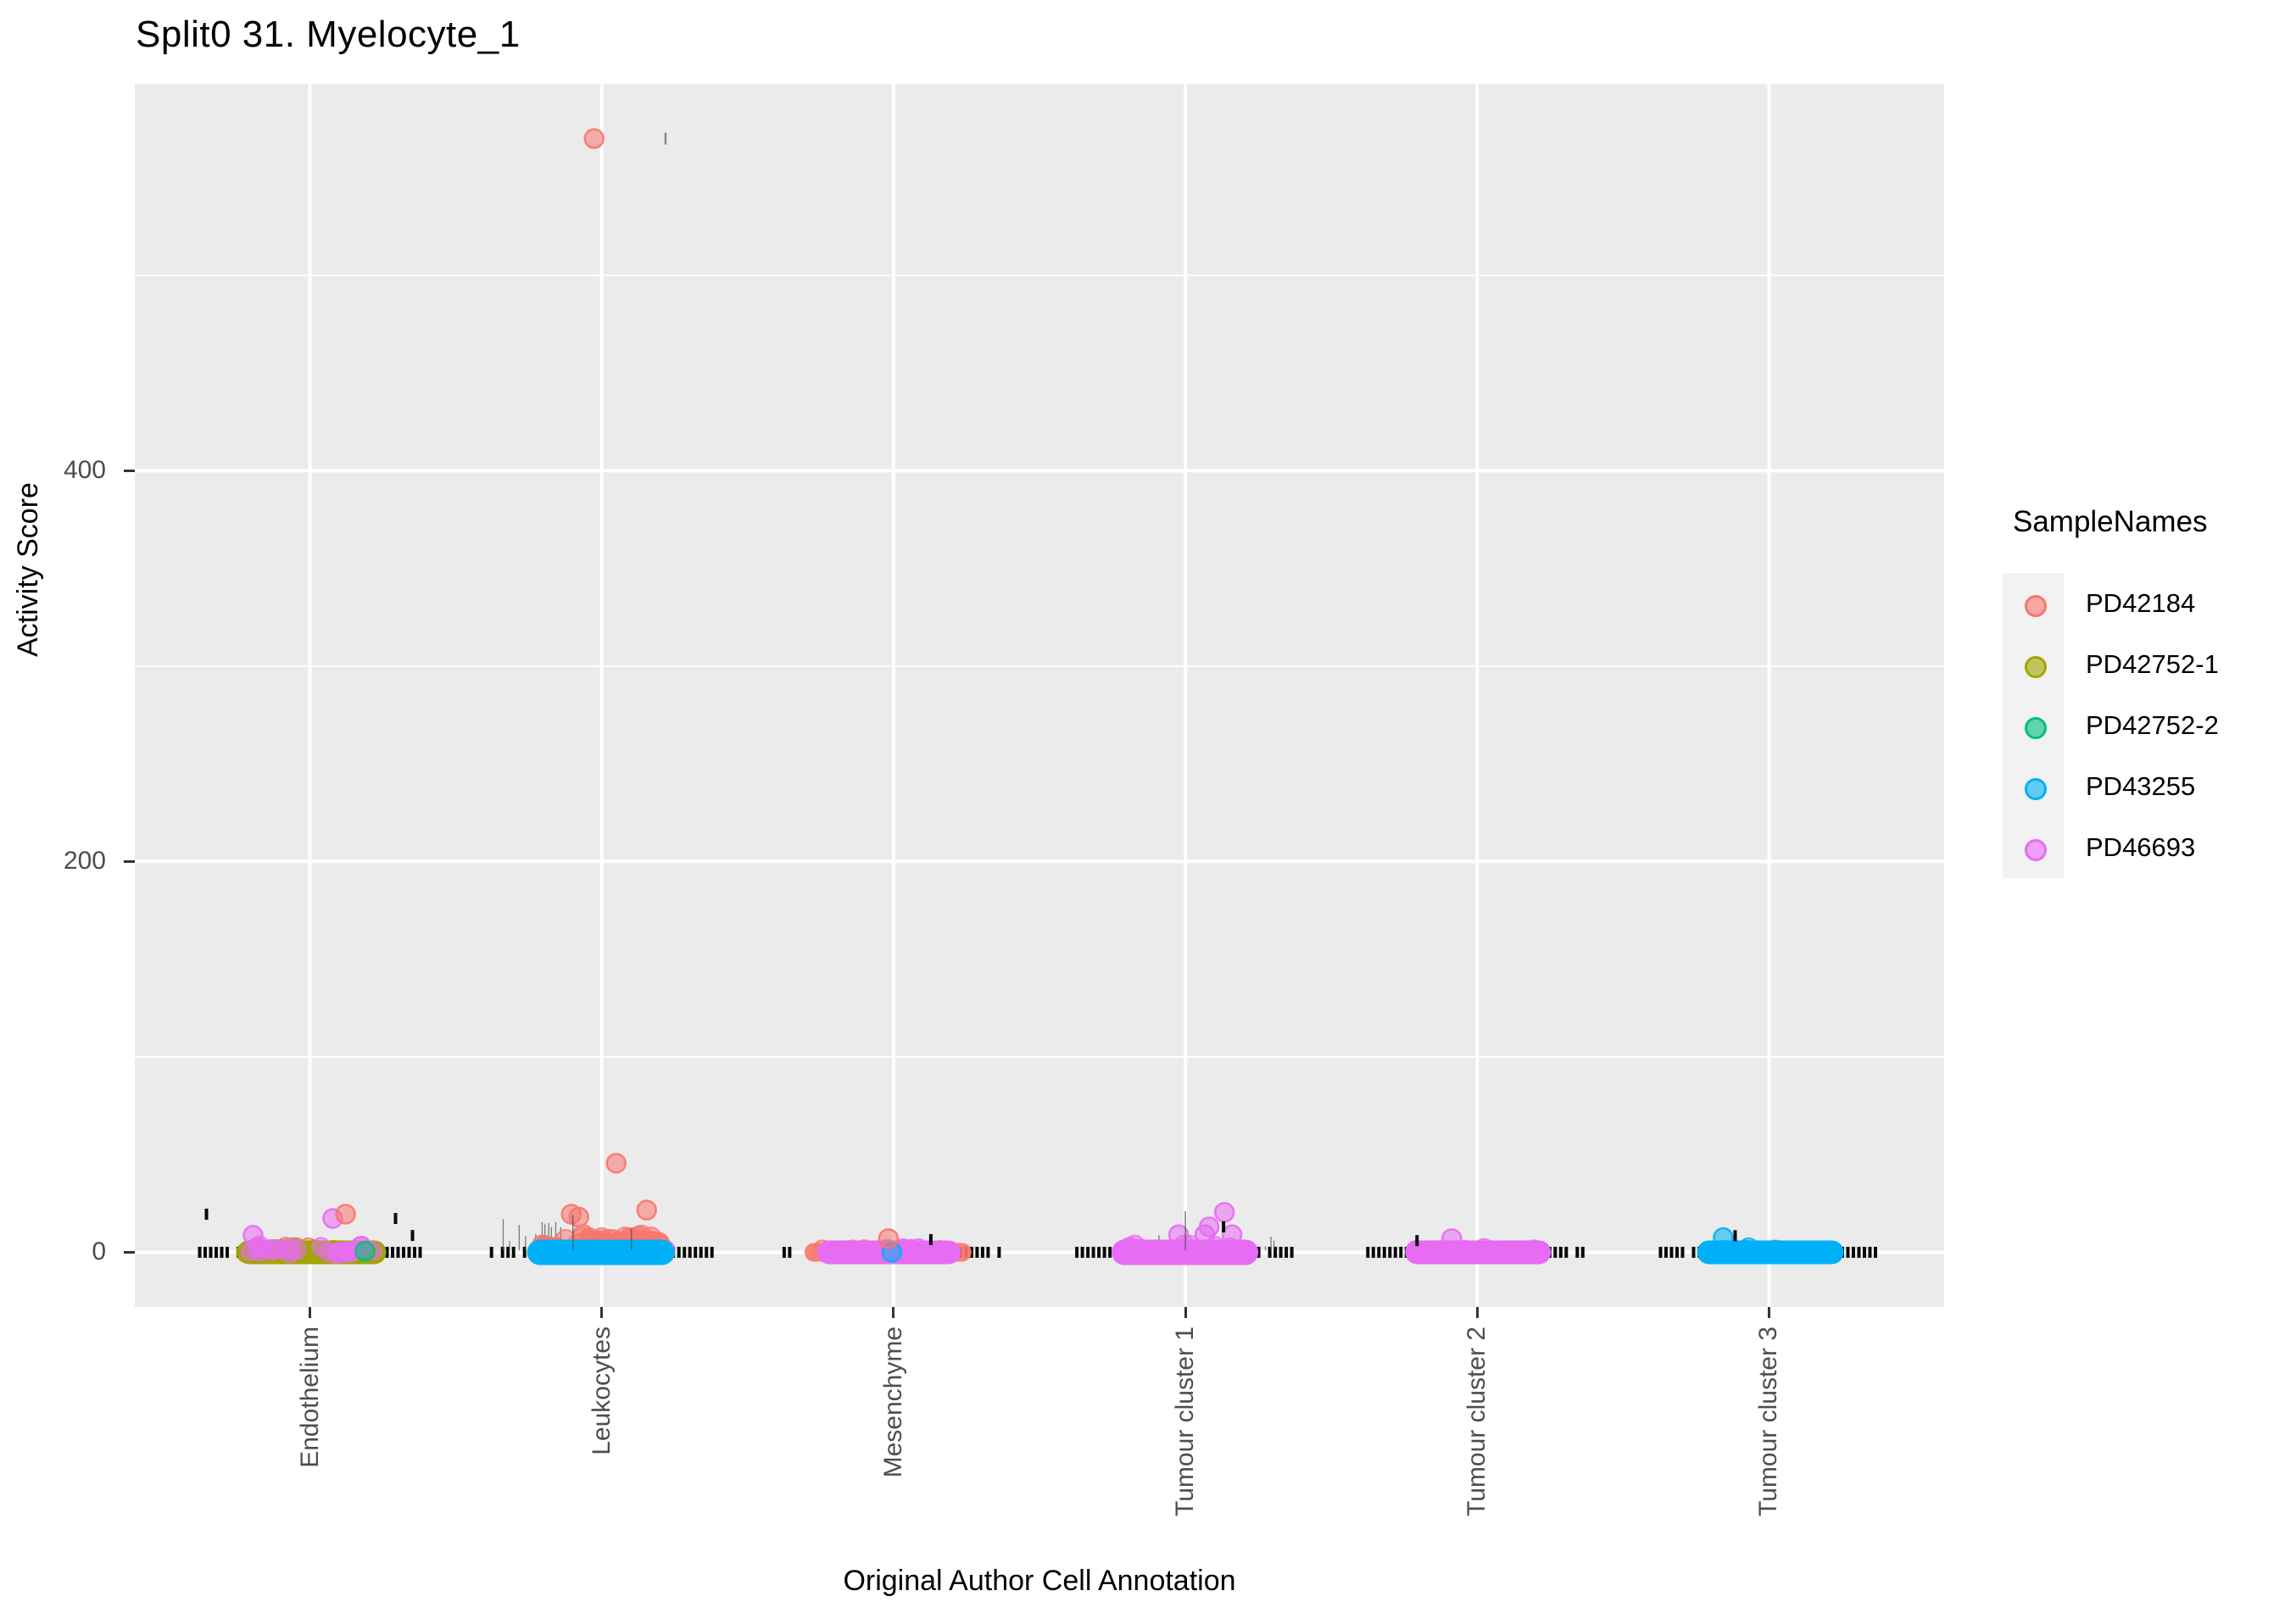  Describe the element at coordinates (328, 34) in the screenshot. I see `chart-title: Split0 31. Myelocyte_1` at that location.